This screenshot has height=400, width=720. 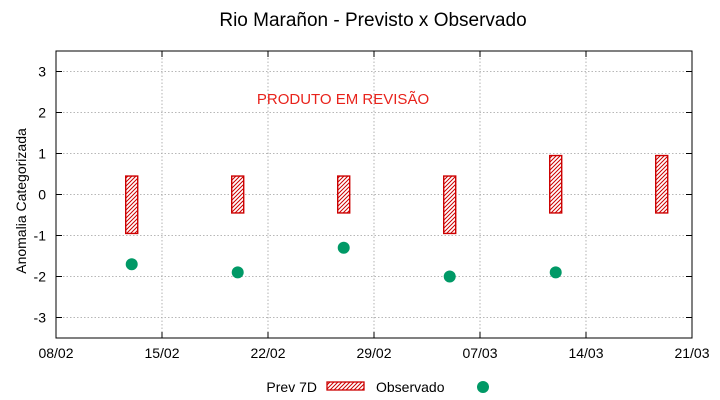 What do you see at coordinates (372, 20) in the screenshot?
I see `chart-title: Rio Marañon - Previsto x Observado` at bounding box center [372, 20].